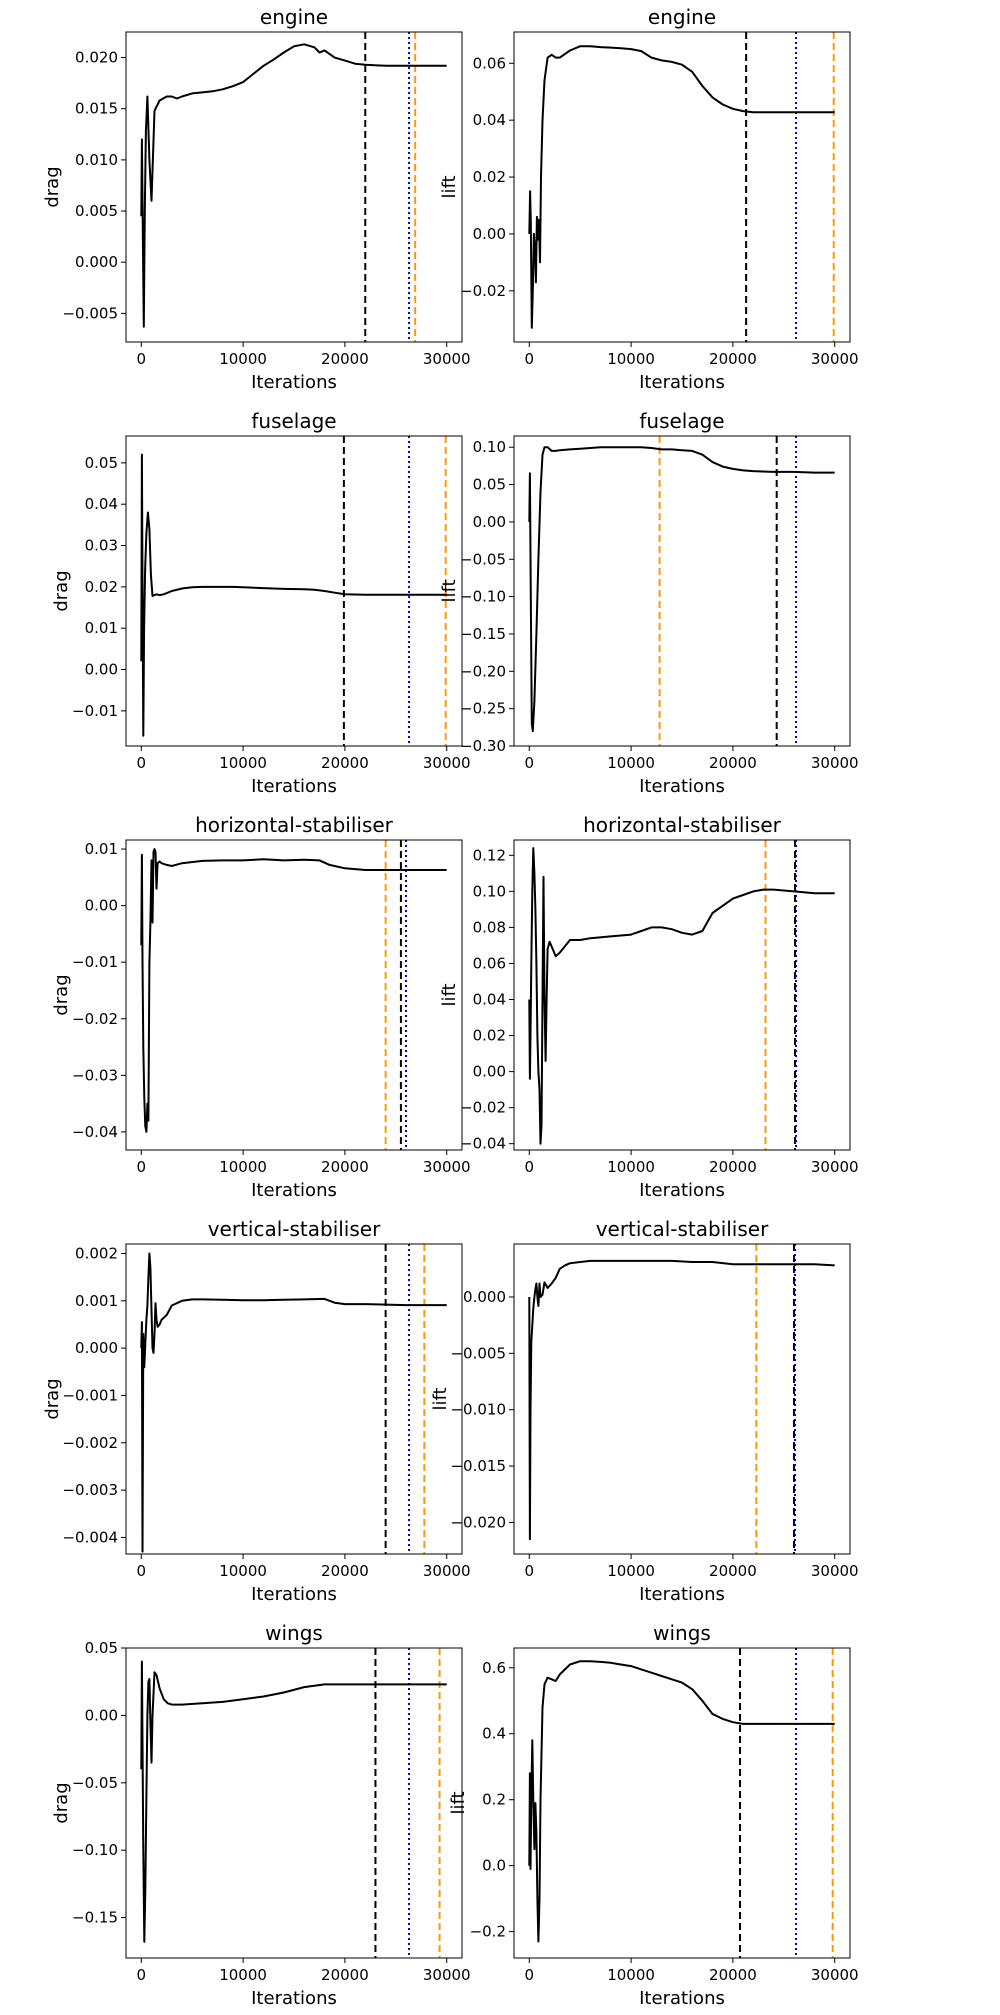 This screenshot has width=1000, height=2015. I want to click on y-tick-label: 0.000, so click(96, 1348).